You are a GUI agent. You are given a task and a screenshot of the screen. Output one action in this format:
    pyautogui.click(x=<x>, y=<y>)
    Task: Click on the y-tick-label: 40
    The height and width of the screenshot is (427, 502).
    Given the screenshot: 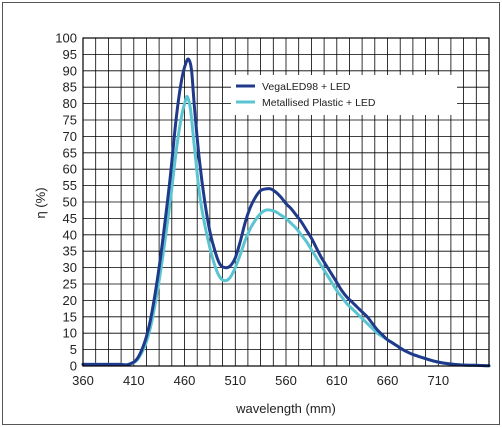 What is the action you would take?
    pyautogui.click(x=70, y=234)
    